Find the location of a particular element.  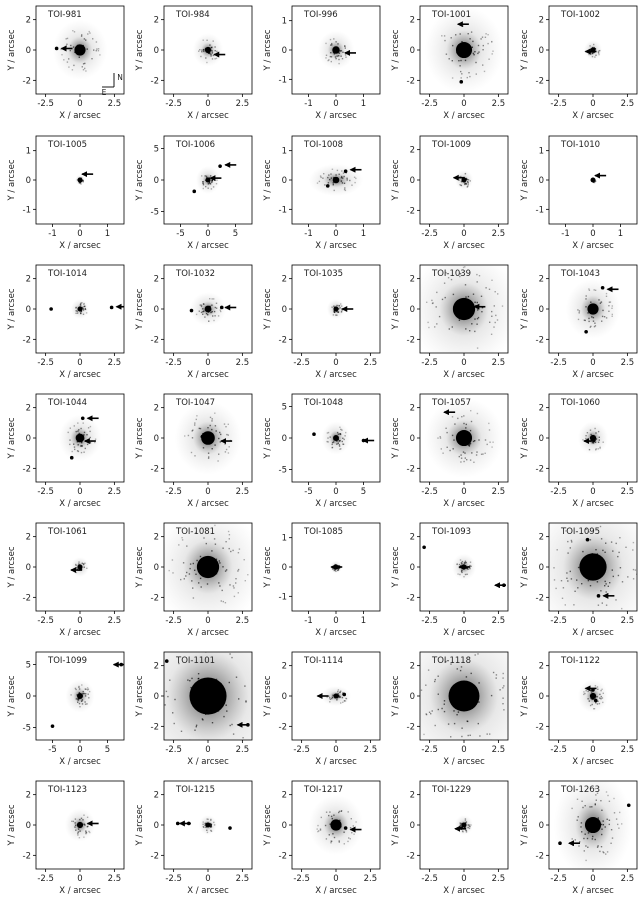

y-tick-label: -2 is located at coordinates (27, 598).